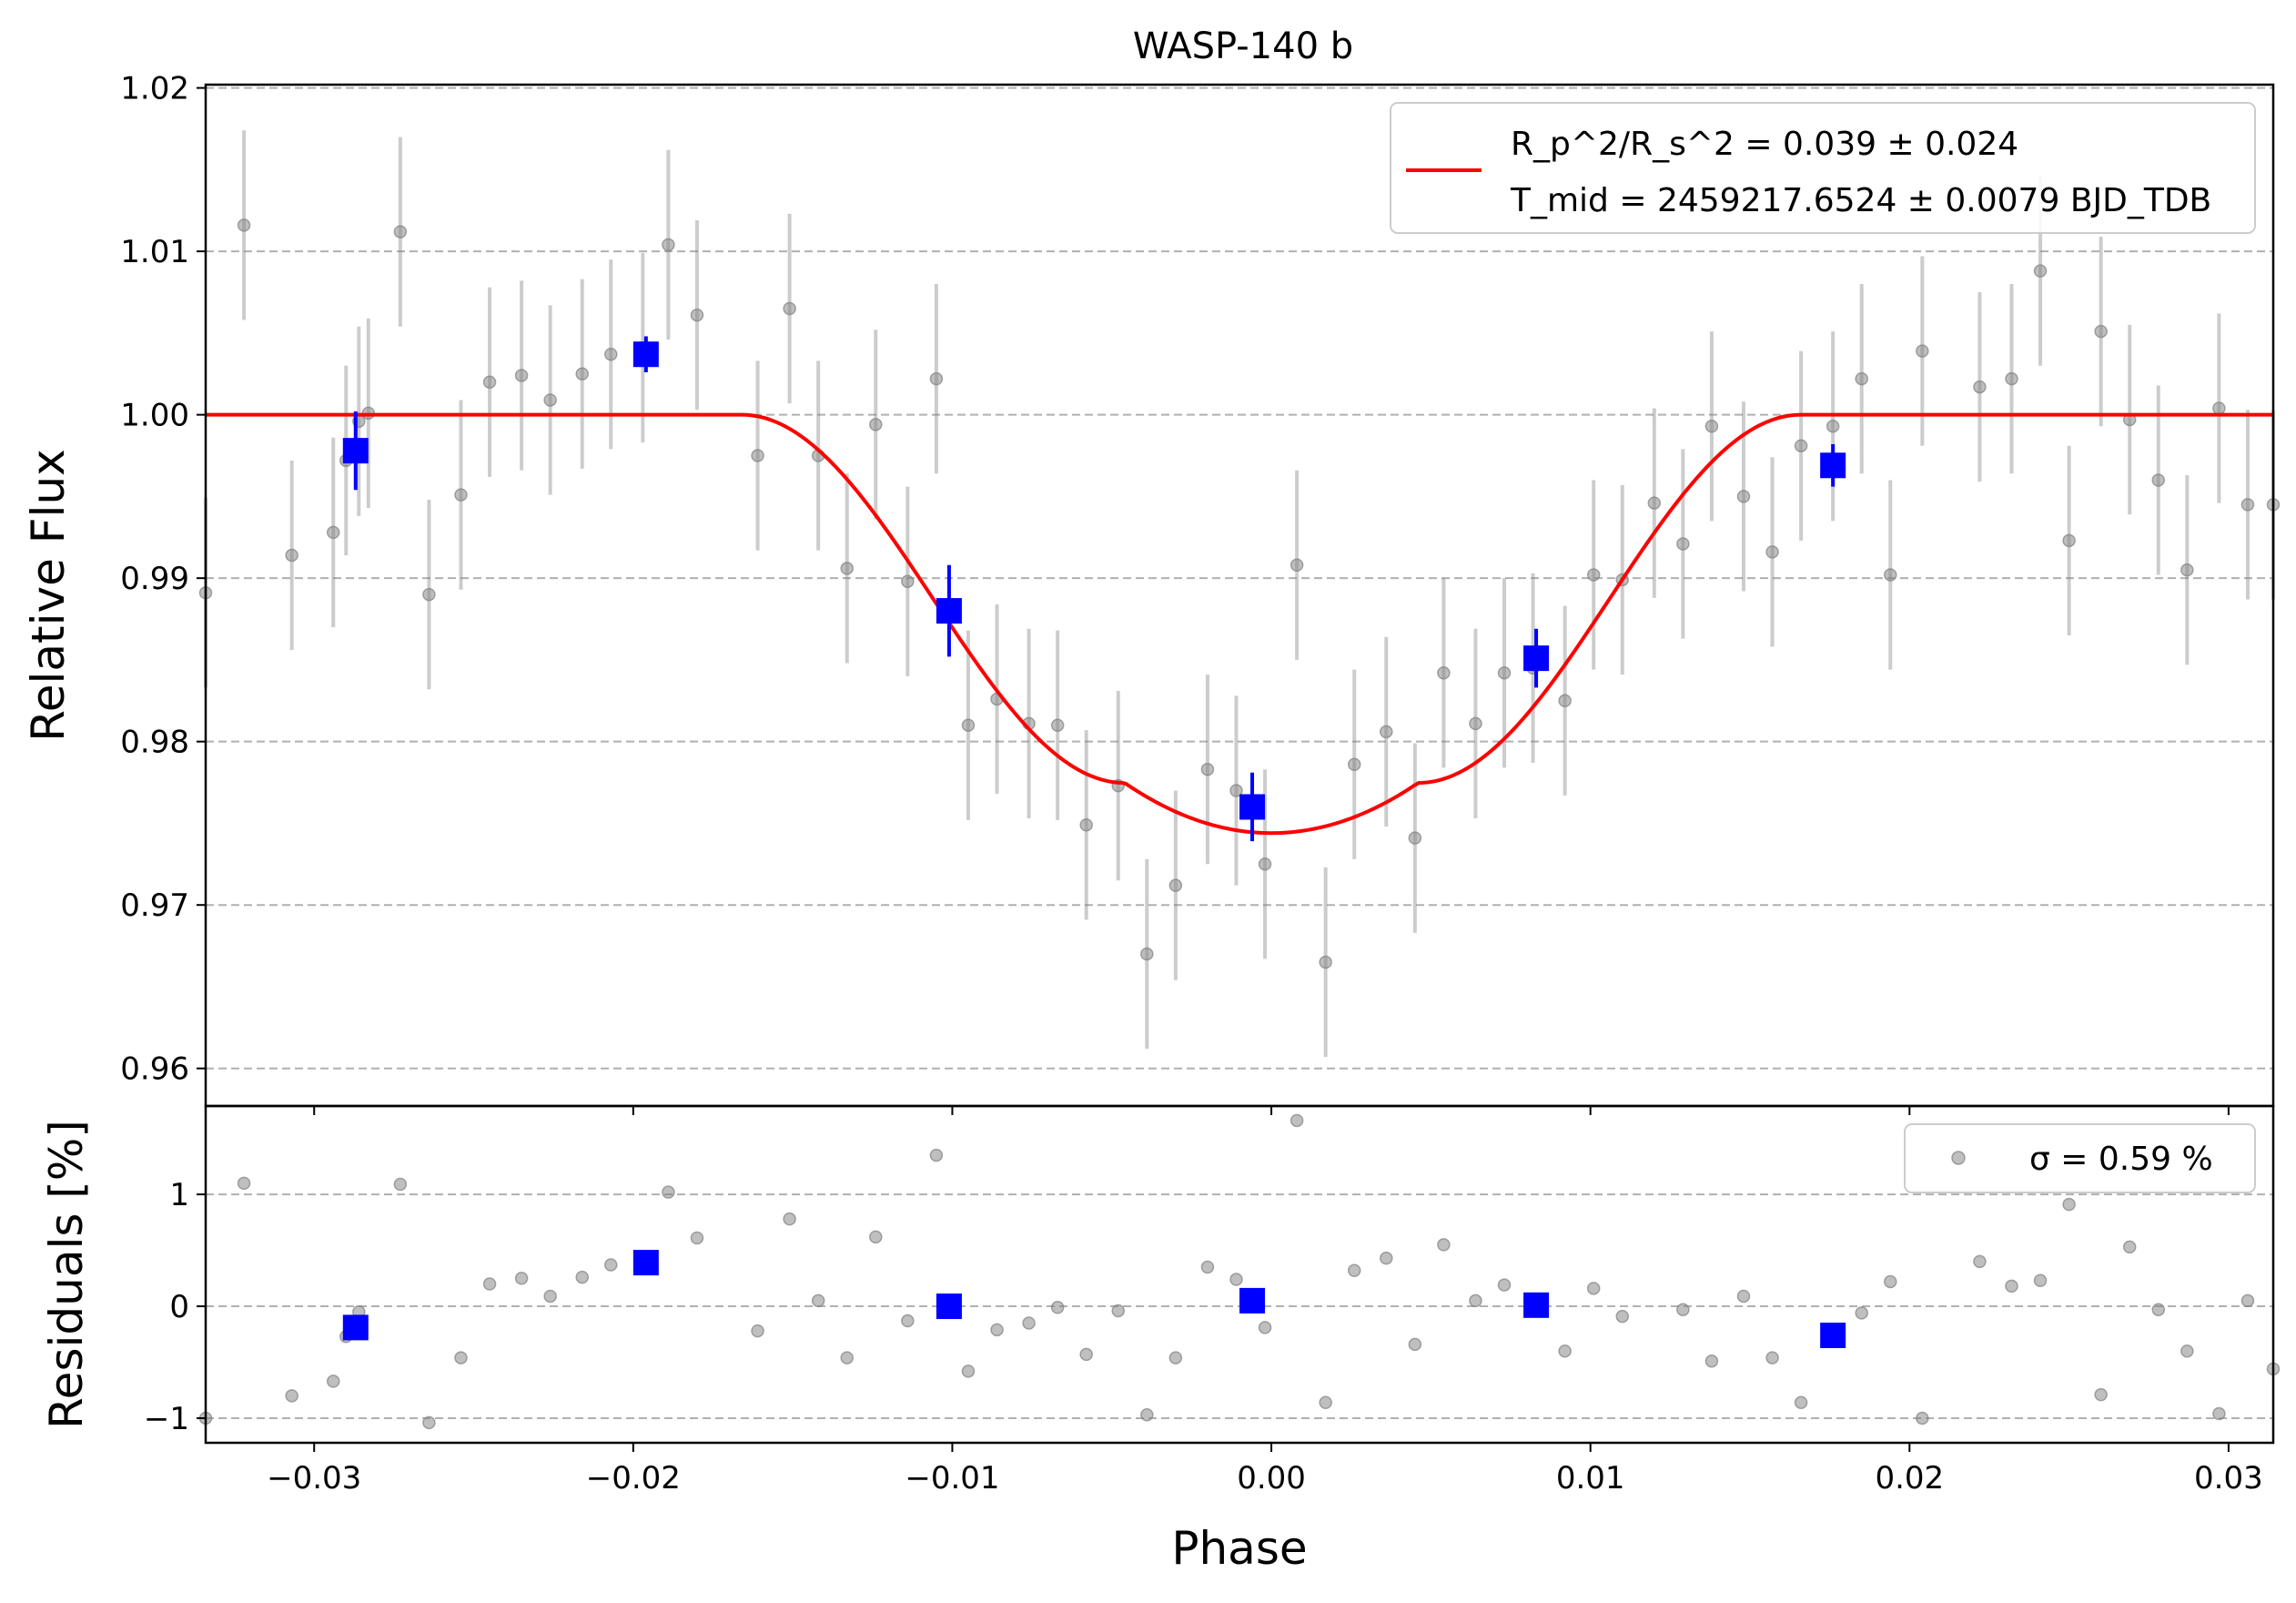 The width and height of the screenshot is (2296, 1603). Describe the element at coordinates (155, 906) in the screenshot. I see `flux-y-tick-label: 0.97` at that location.